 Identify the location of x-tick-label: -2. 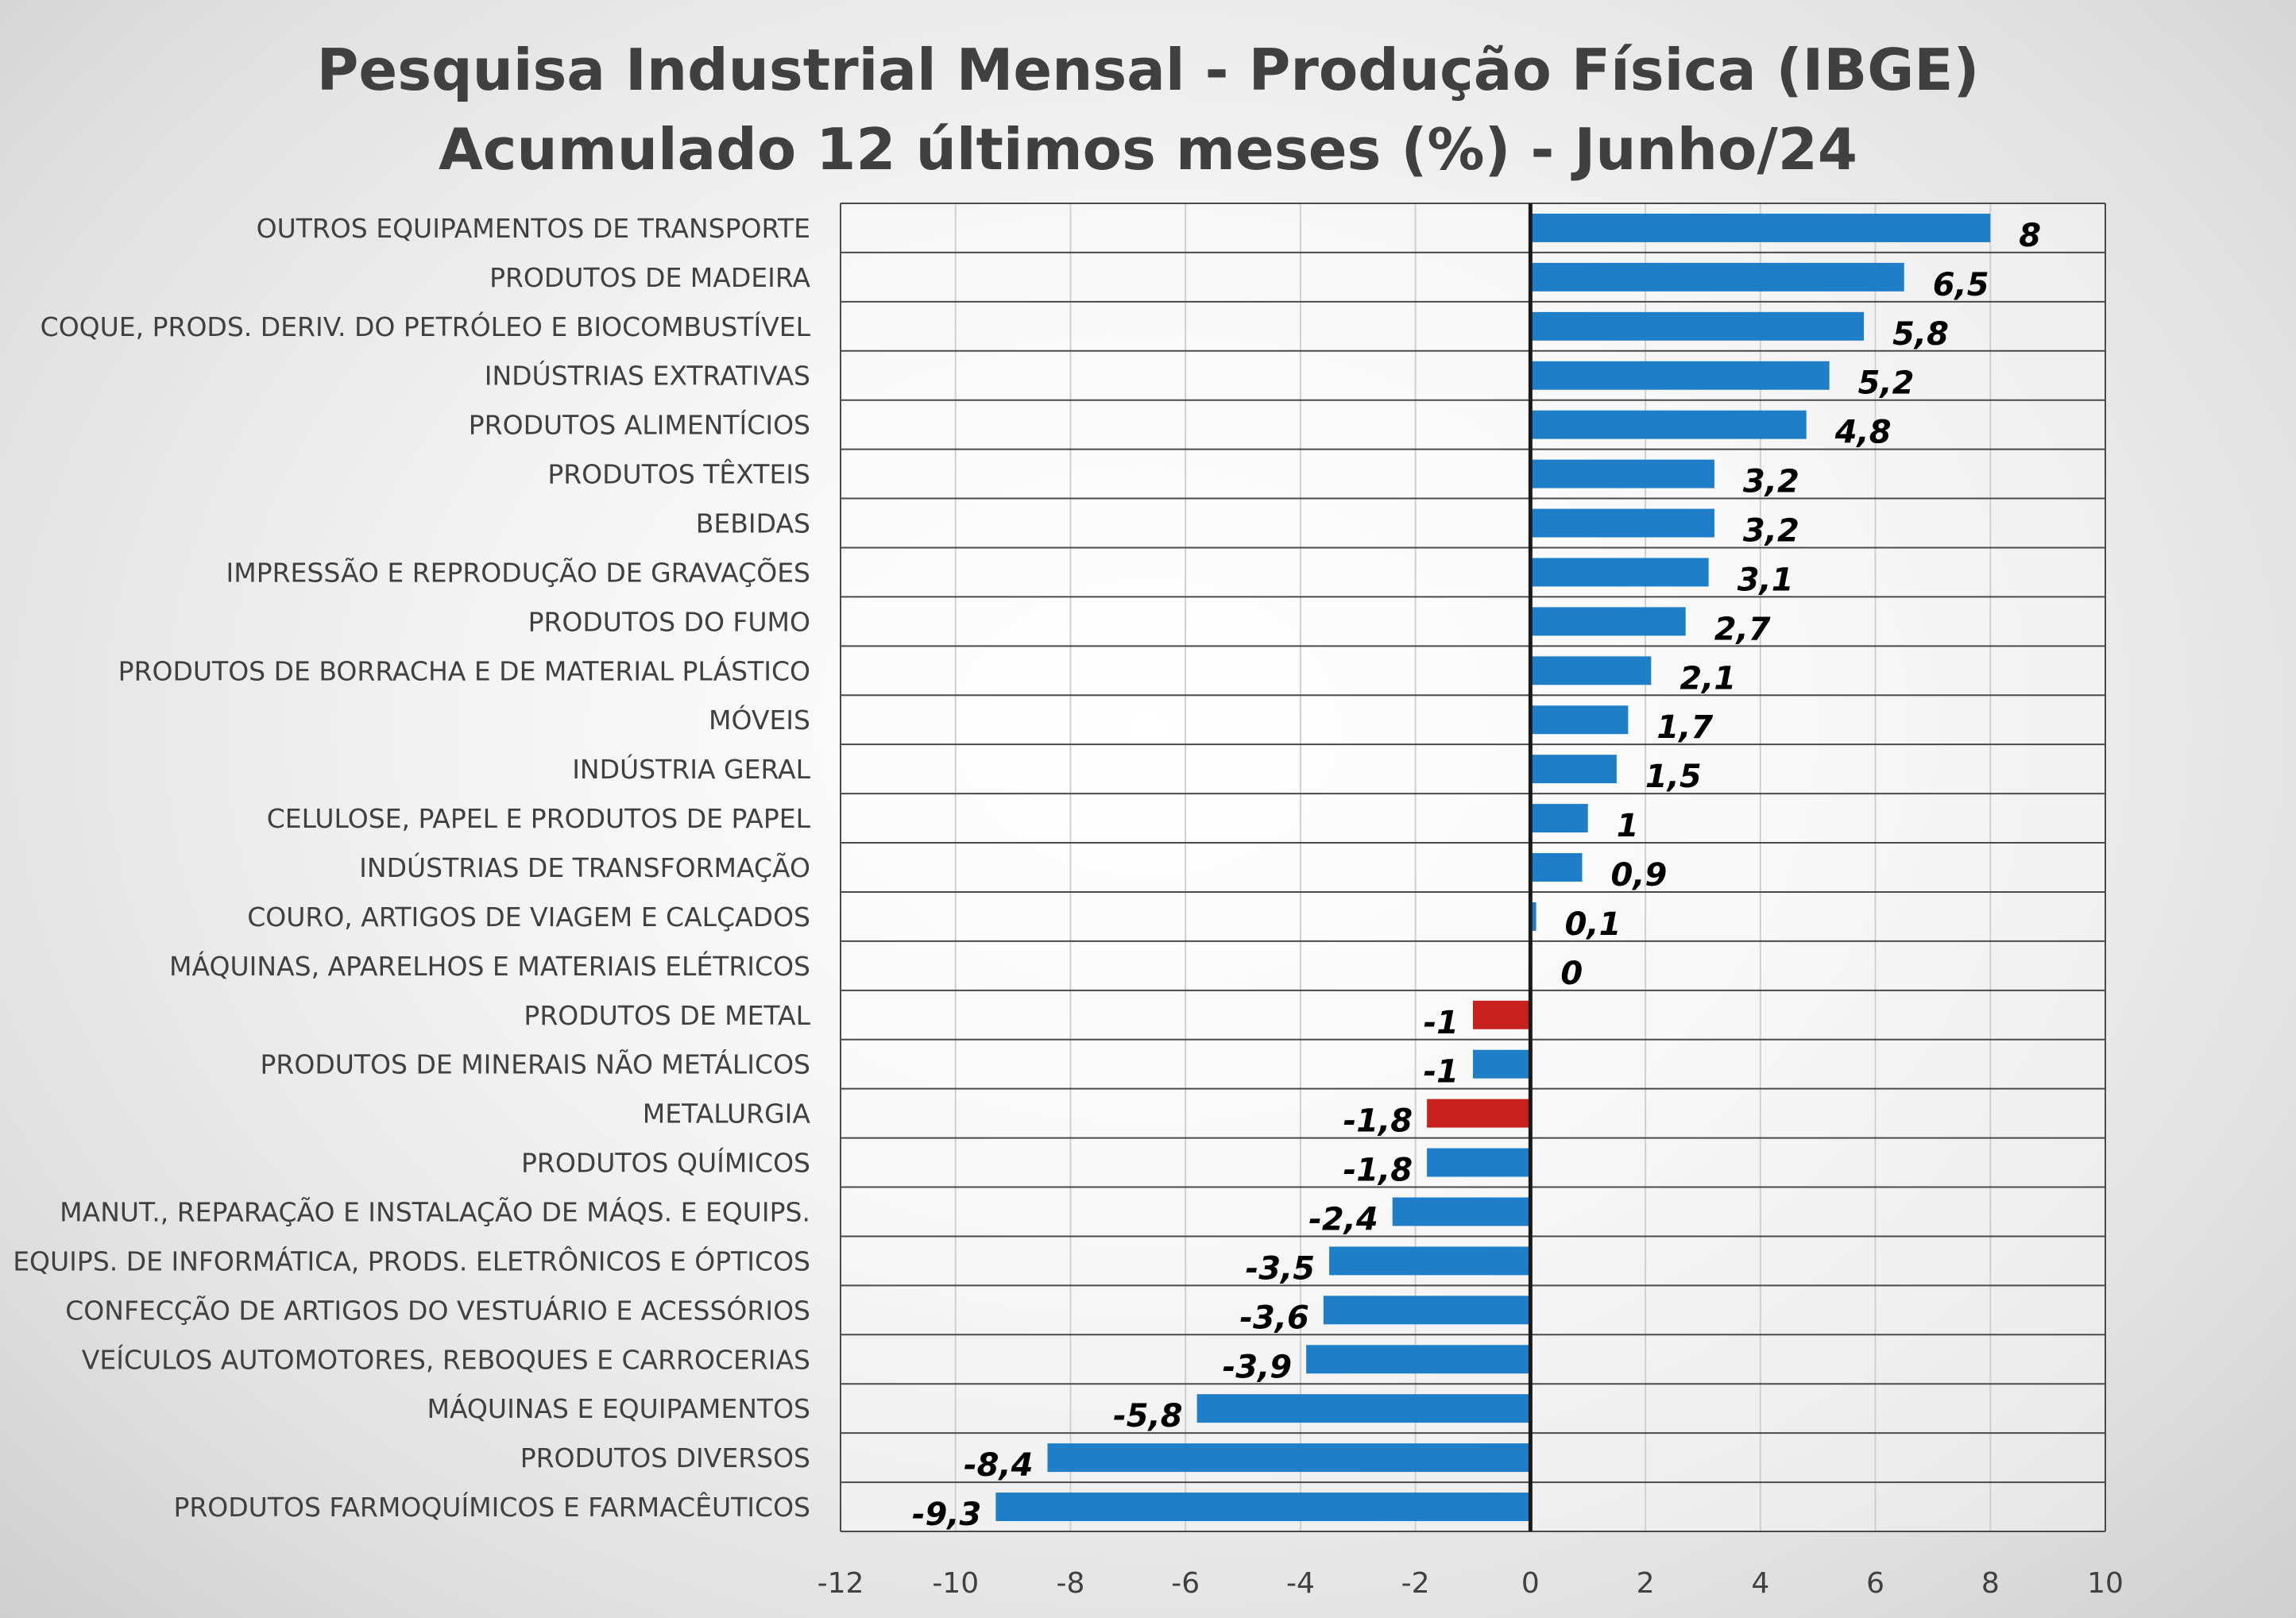
(1415, 1583).